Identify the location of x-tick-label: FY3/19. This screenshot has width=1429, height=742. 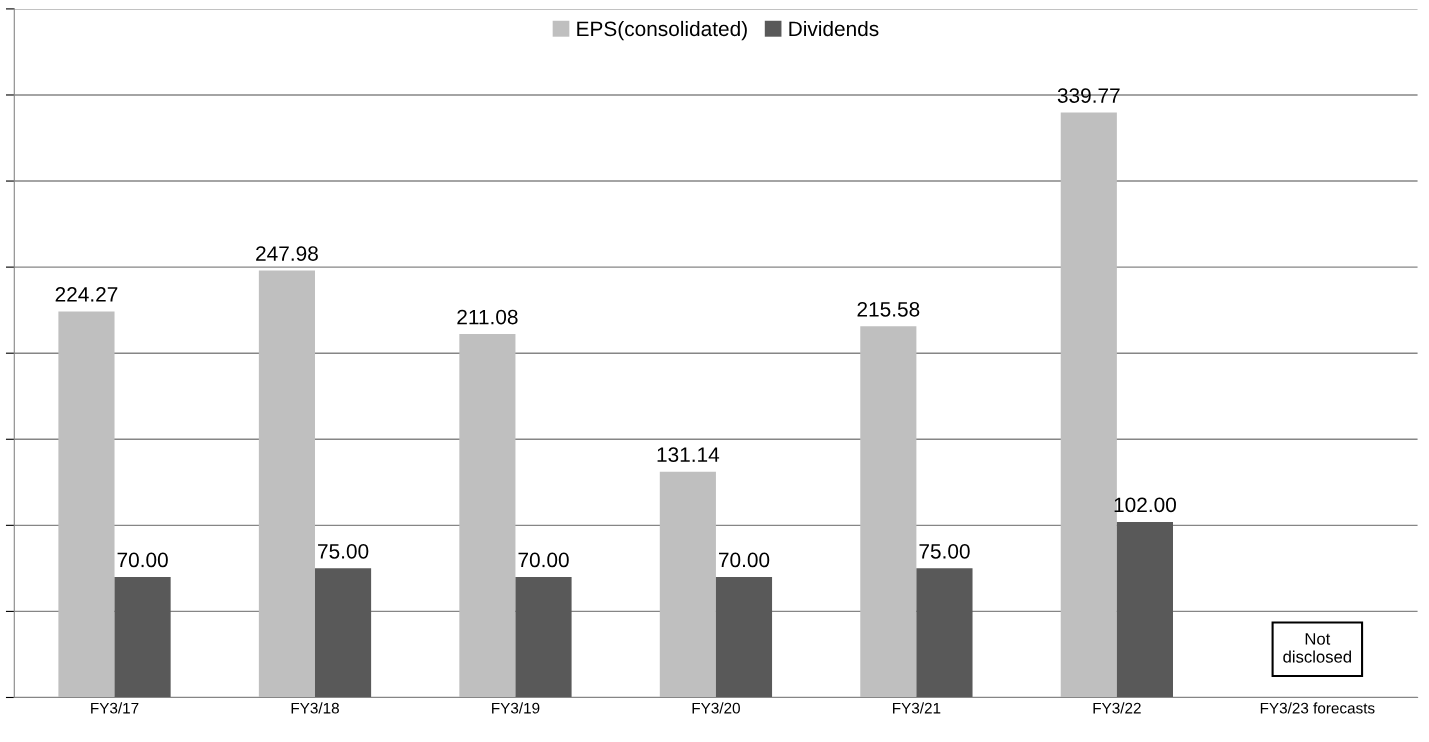
(516, 708).